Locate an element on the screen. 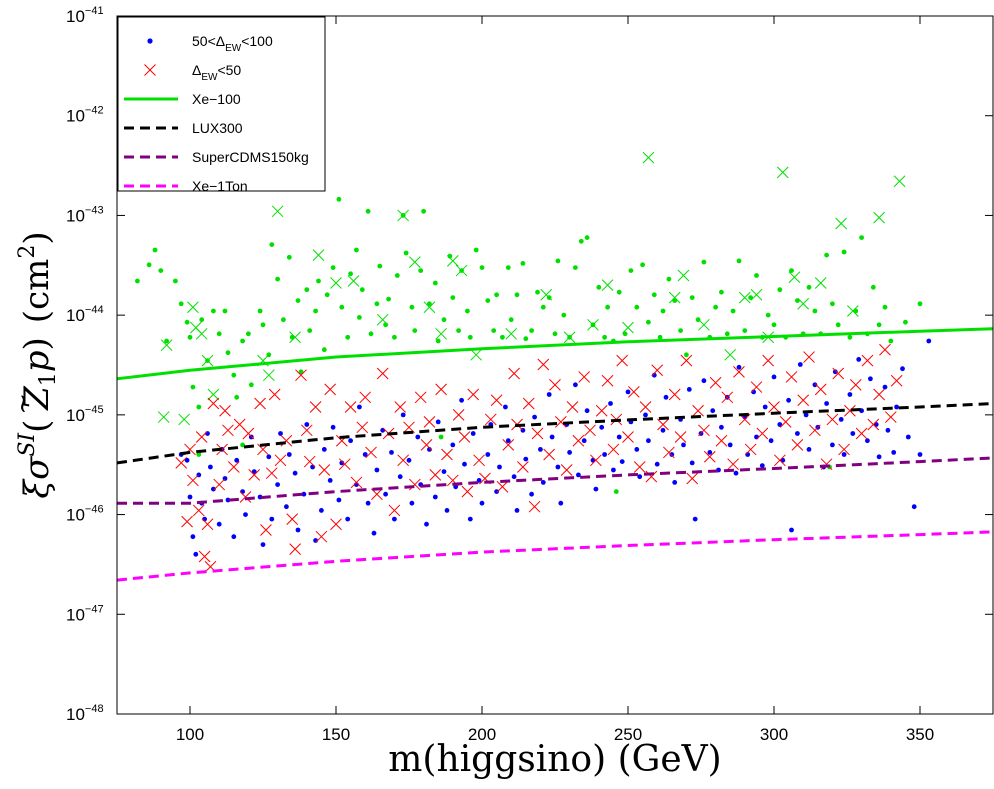 Image resolution: width=994 pixels, height=789 pixels. y-label-sub: 1 is located at coordinates (48, 379).